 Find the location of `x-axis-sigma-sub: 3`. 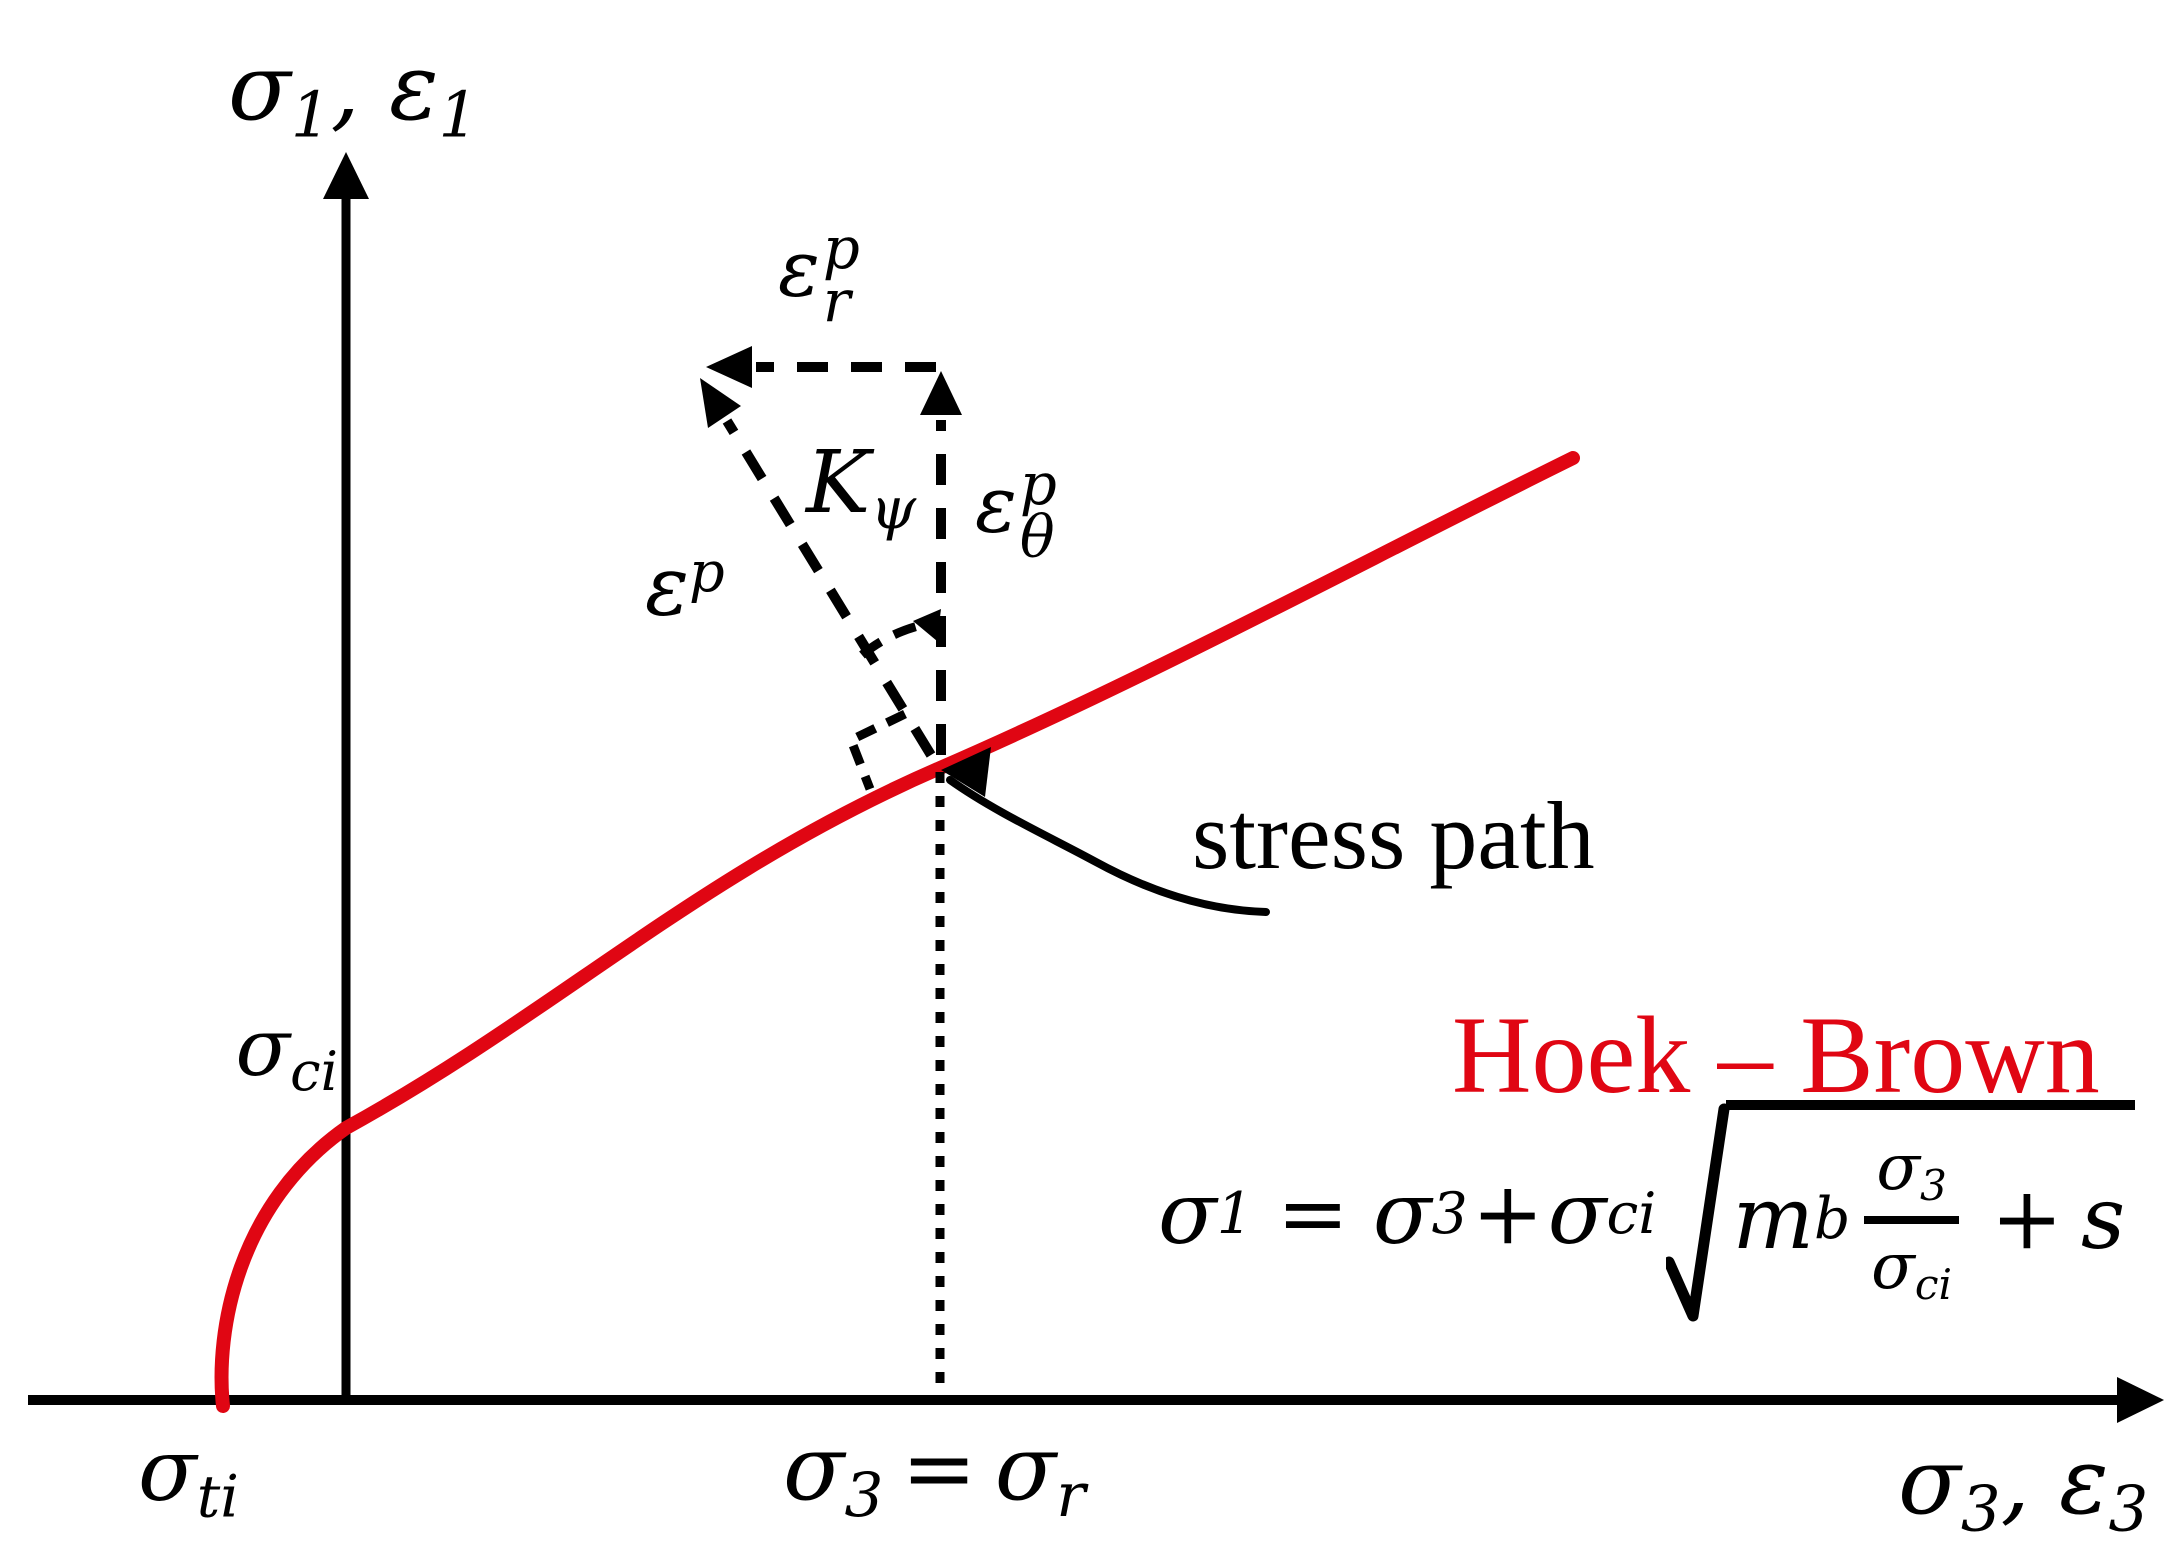

x-axis-sigma-sub: 3 is located at coordinates (1980, 1509).